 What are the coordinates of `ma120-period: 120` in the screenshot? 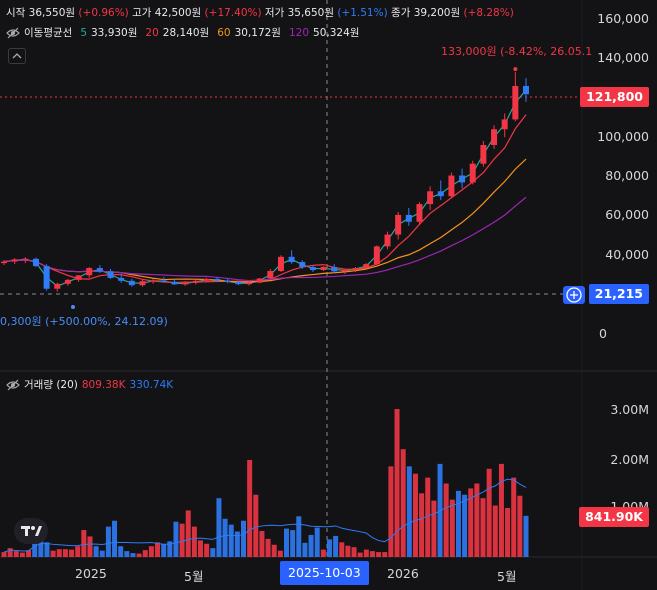 It's located at (299, 32).